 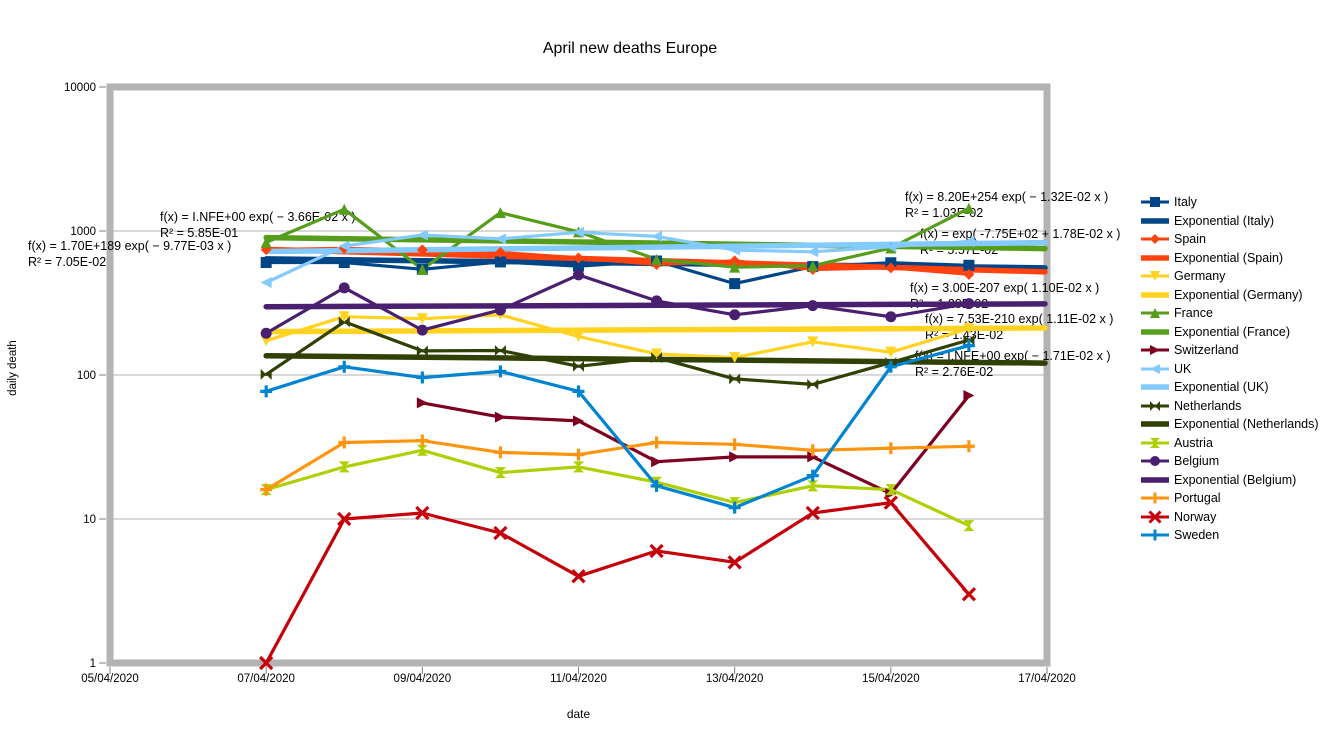 What do you see at coordinates (1185, 202) in the screenshot?
I see `legend-label: Italy` at bounding box center [1185, 202].